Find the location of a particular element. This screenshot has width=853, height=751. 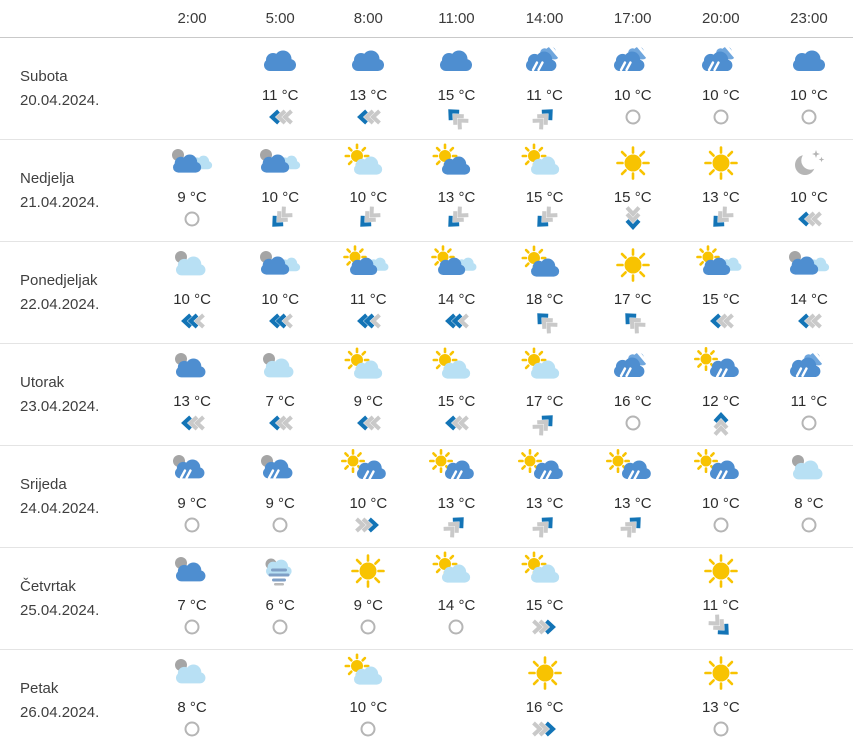

temperature: 11 °C is located at coordinates (368, 299).